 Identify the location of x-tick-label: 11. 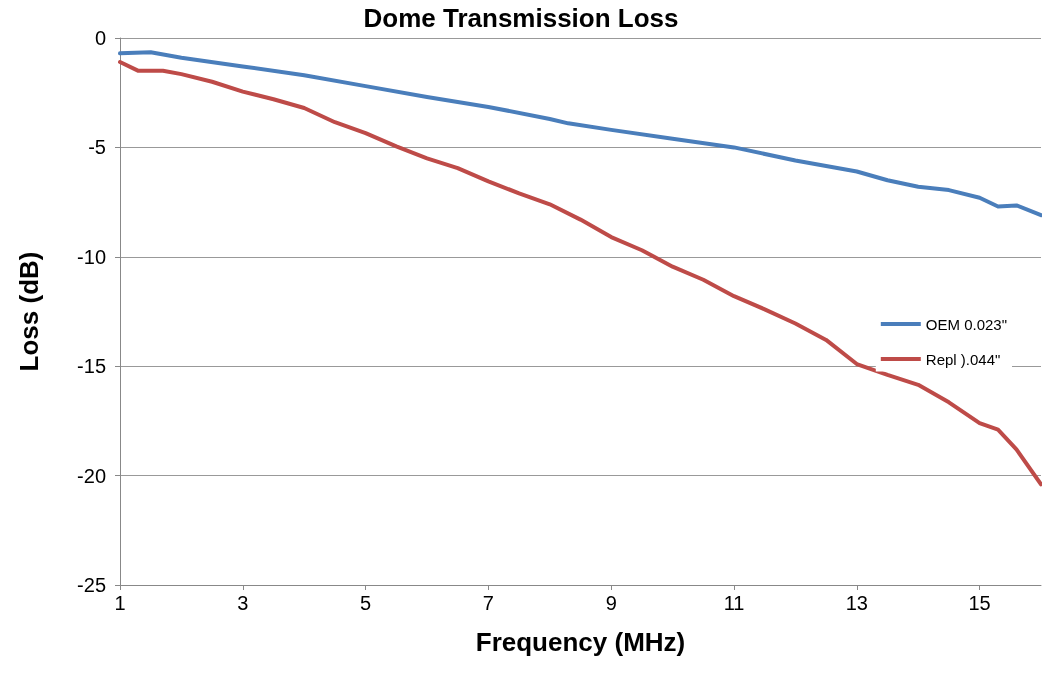
(734, 603).